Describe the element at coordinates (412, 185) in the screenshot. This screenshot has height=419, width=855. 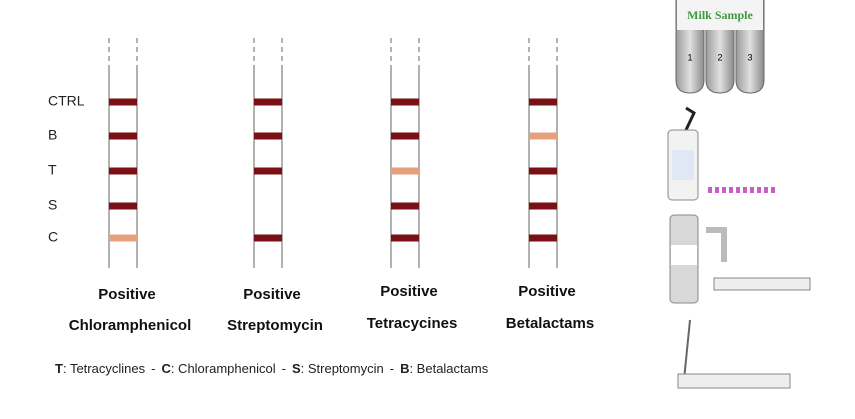
I see `test-strip: Positive Tetracycines` at that location.